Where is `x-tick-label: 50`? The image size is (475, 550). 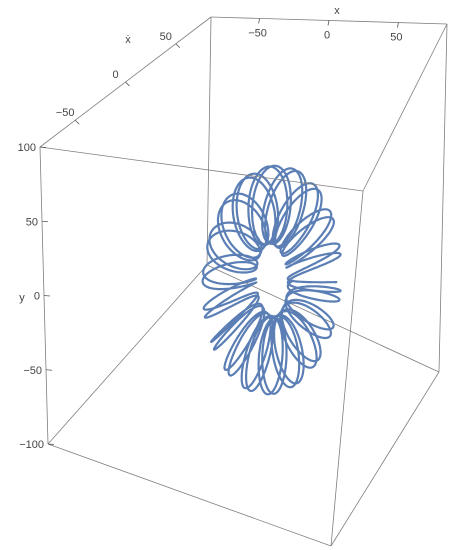 x-tick-label: 50 is located at coordinates (396, 38).